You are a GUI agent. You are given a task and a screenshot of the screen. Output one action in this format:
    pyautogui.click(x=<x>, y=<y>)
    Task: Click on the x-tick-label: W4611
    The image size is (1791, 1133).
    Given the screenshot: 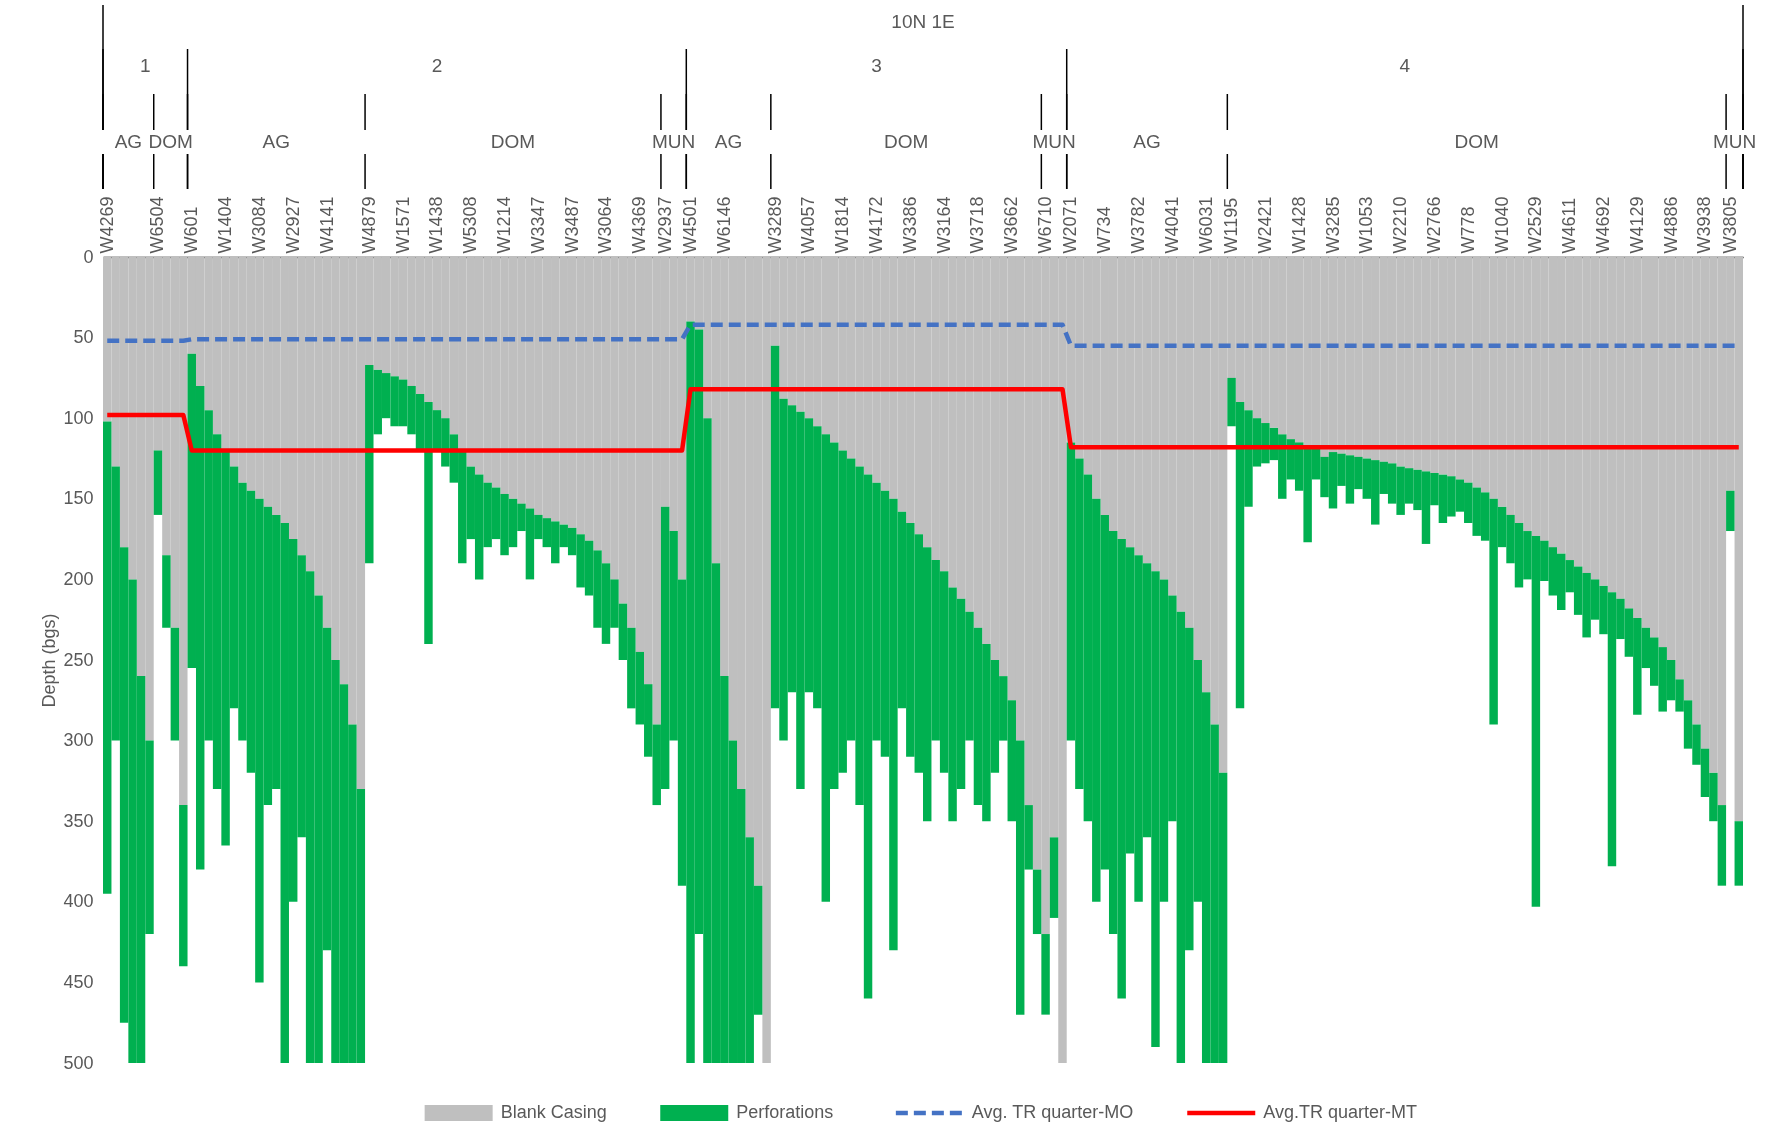 What is the action you would take?
    pyautogui.click(x=1569, y=225)
    